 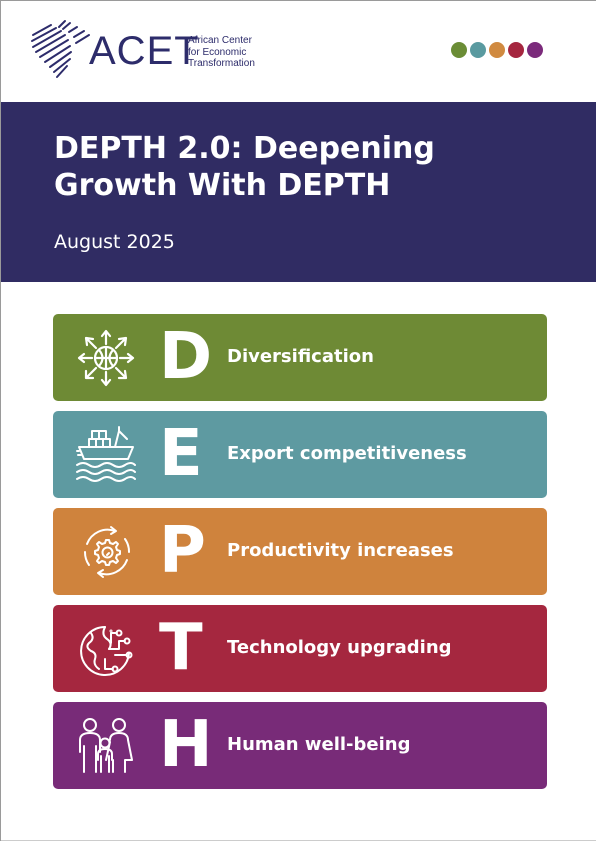 I want to click on pillar-letter: P, so click(x=182, y=551).